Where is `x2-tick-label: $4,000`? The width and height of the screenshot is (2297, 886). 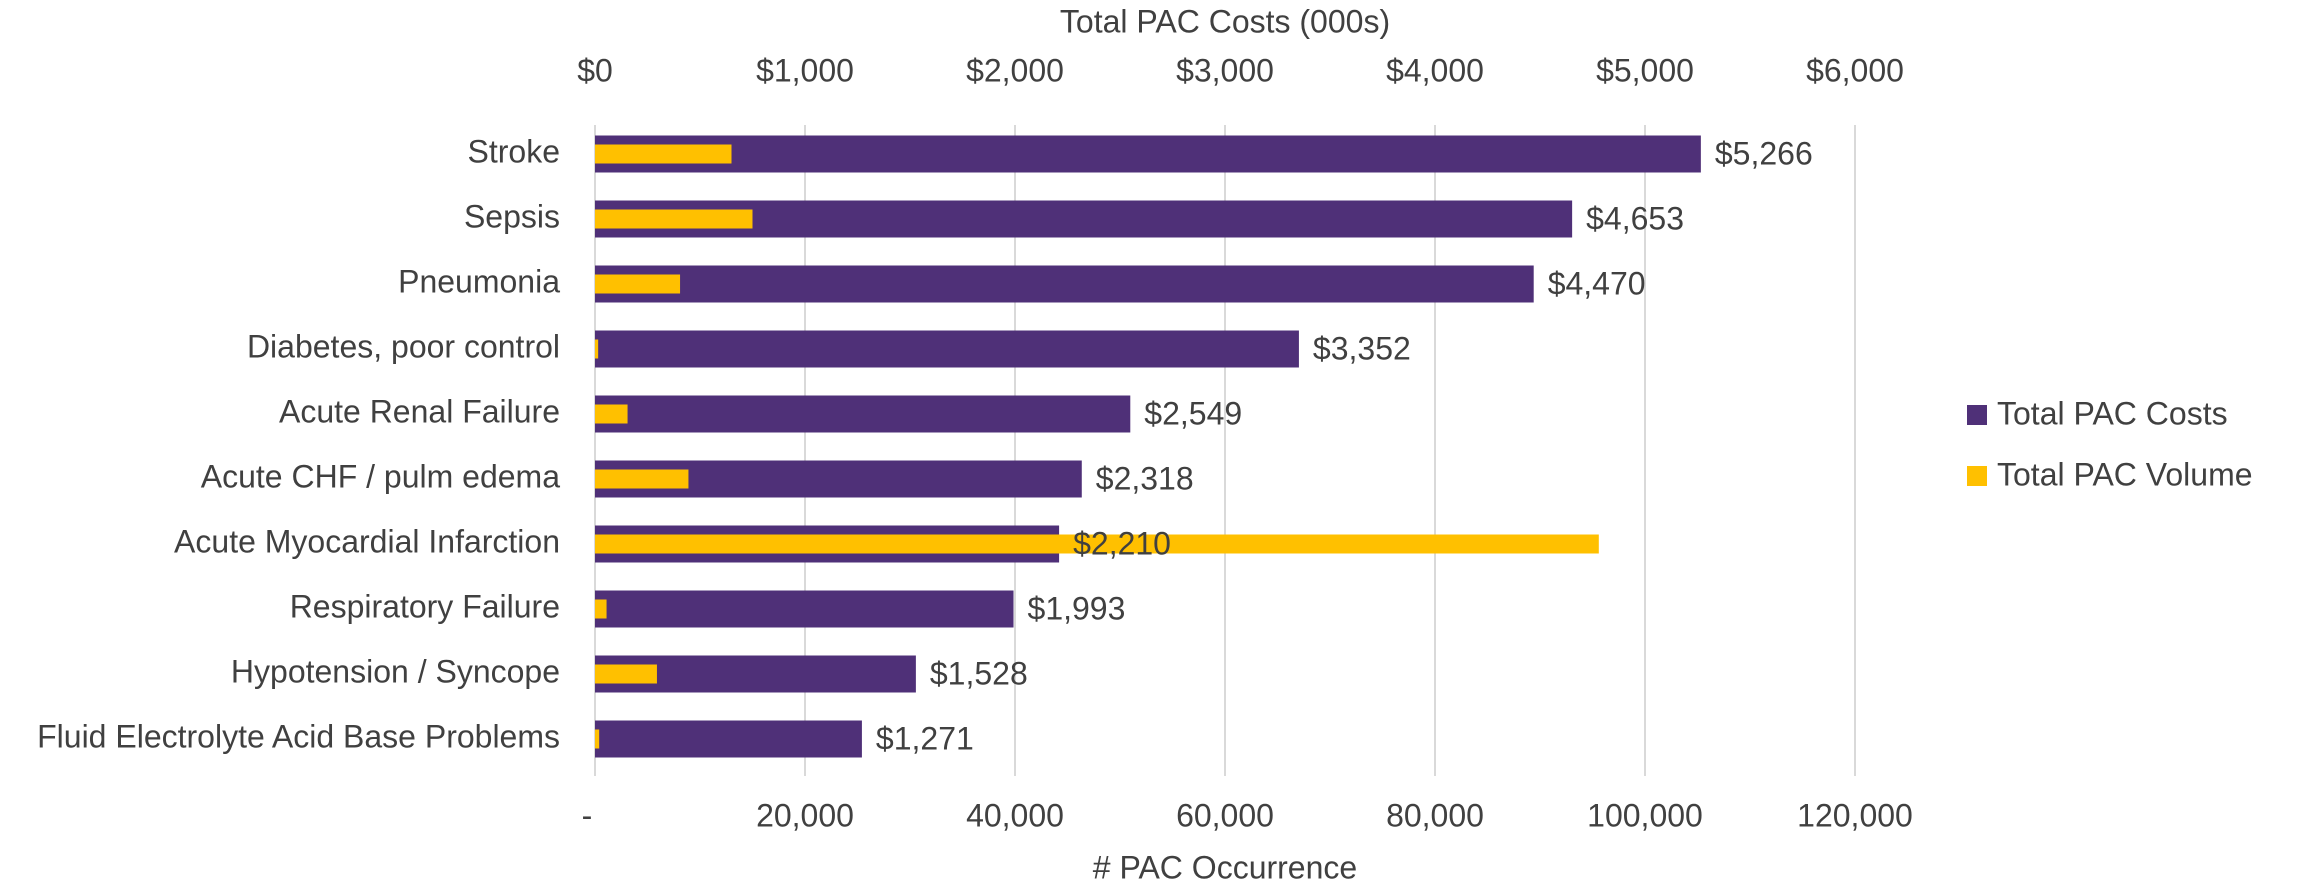 x2-tick-label: $4,000 is located at coordinates (1435, 70).